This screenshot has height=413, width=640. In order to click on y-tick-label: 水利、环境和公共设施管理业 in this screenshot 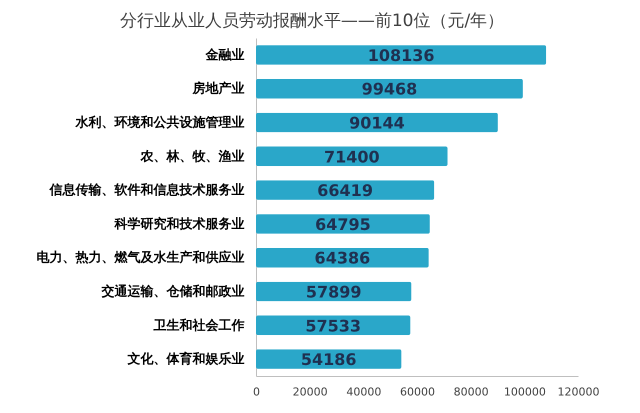, I will do `click(159, 122)`.